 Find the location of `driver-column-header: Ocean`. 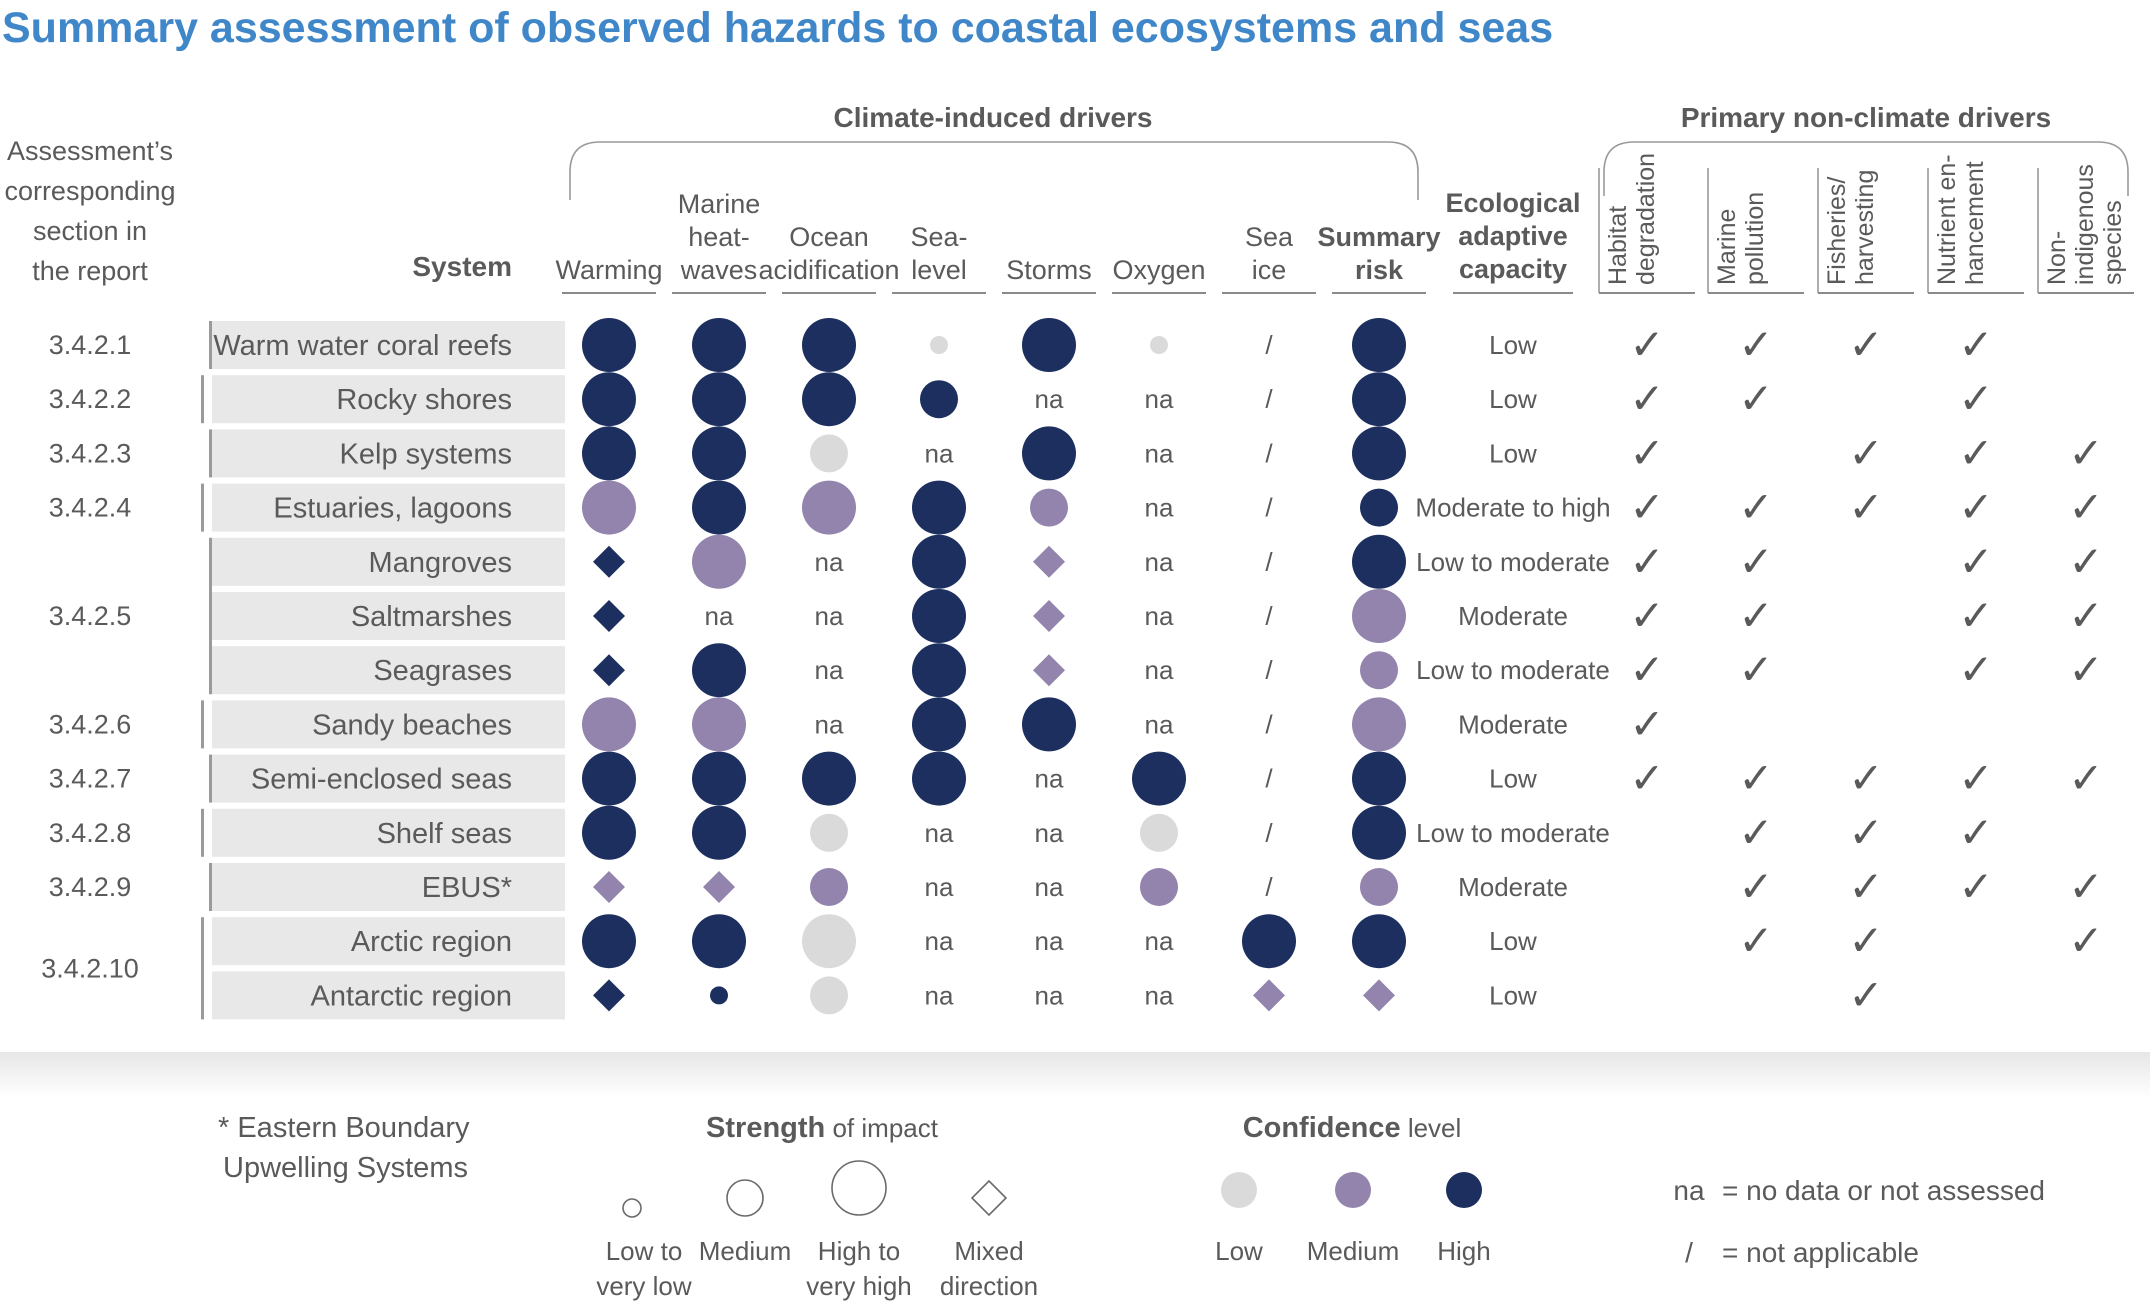

driver-column-header: Ocean is located at coordinates (829, 237).